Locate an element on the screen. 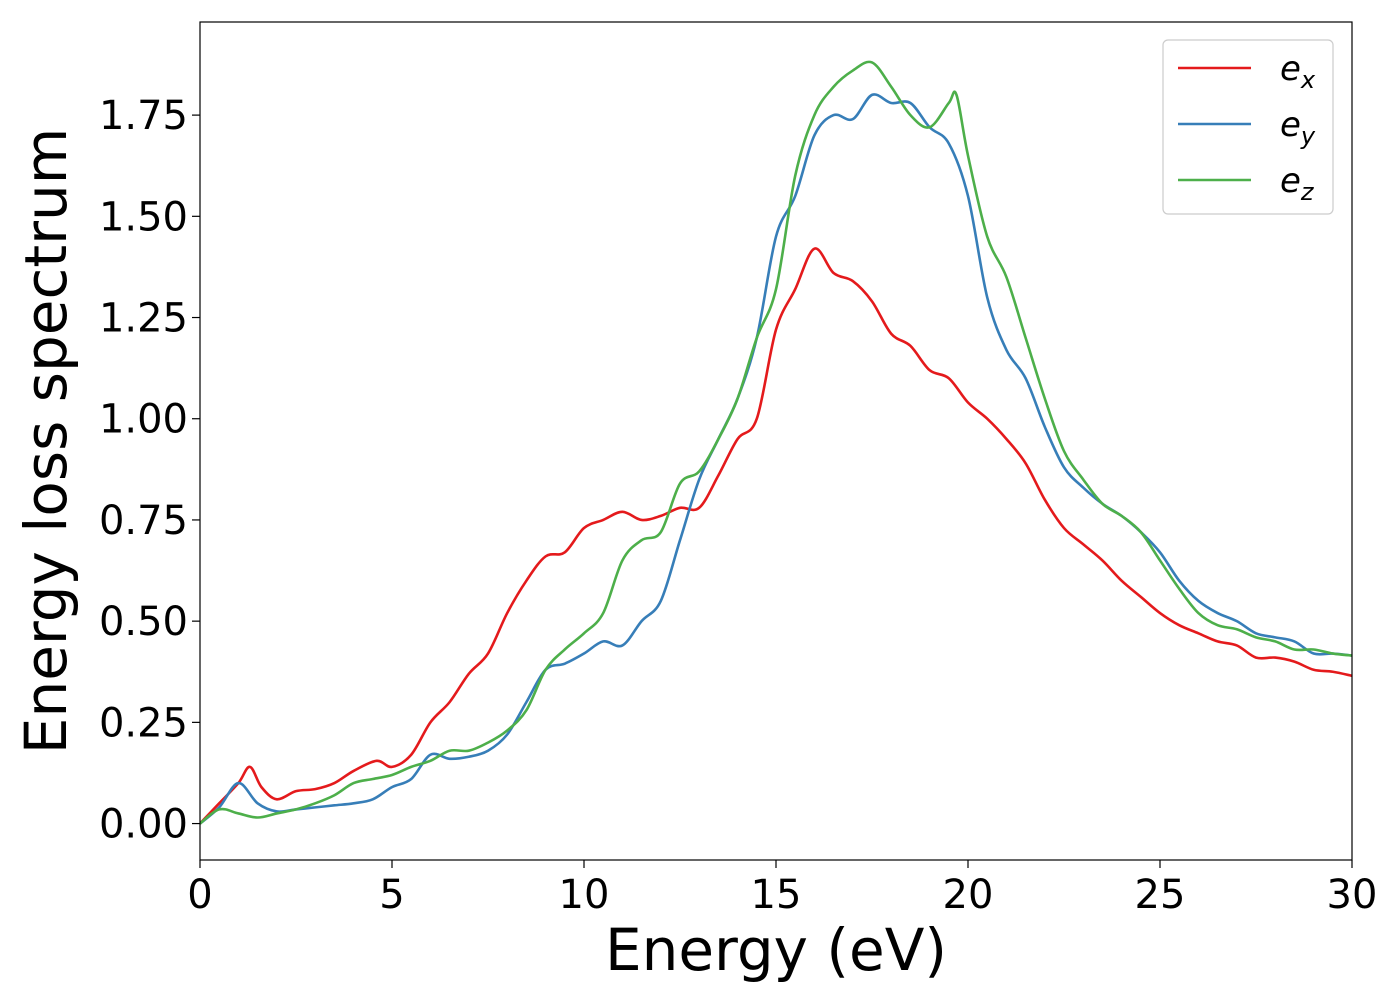 This screenshot has width=1400, height=1000. y-tick-label: 1.50 is located at coordinates (143, 217).